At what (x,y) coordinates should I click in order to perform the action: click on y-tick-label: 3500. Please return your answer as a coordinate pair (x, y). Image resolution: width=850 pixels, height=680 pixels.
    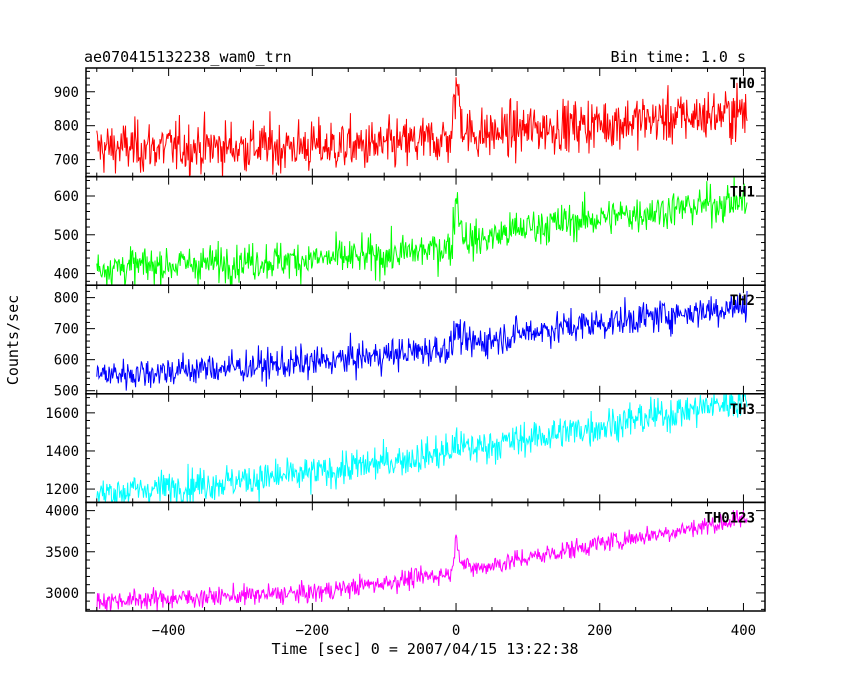
    Looking at the image, I should click on (62, 553).